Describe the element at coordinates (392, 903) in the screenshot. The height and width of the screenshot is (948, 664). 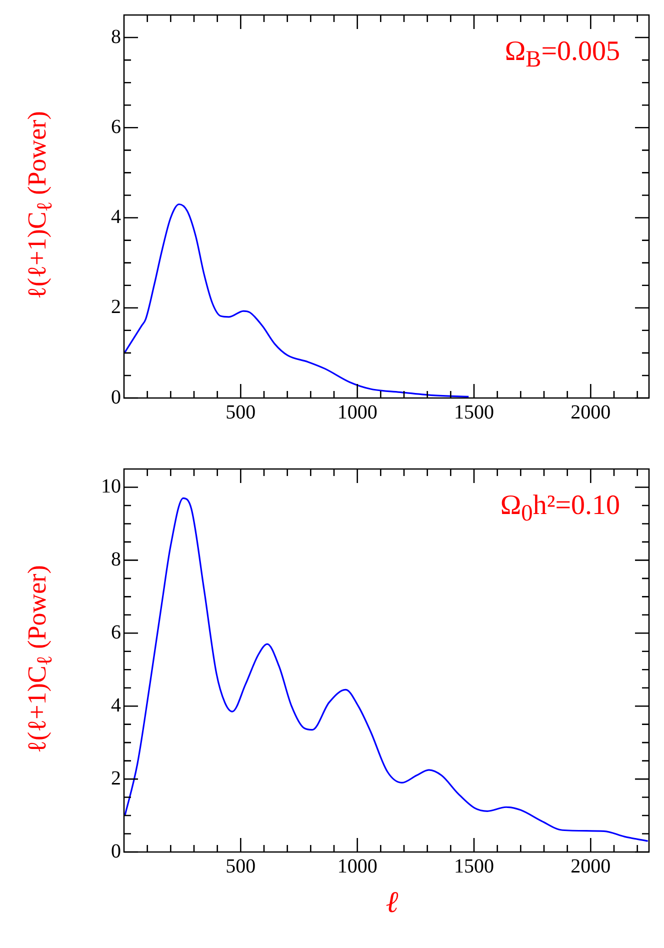
I see `x-axis-title: ℓ` at that location.